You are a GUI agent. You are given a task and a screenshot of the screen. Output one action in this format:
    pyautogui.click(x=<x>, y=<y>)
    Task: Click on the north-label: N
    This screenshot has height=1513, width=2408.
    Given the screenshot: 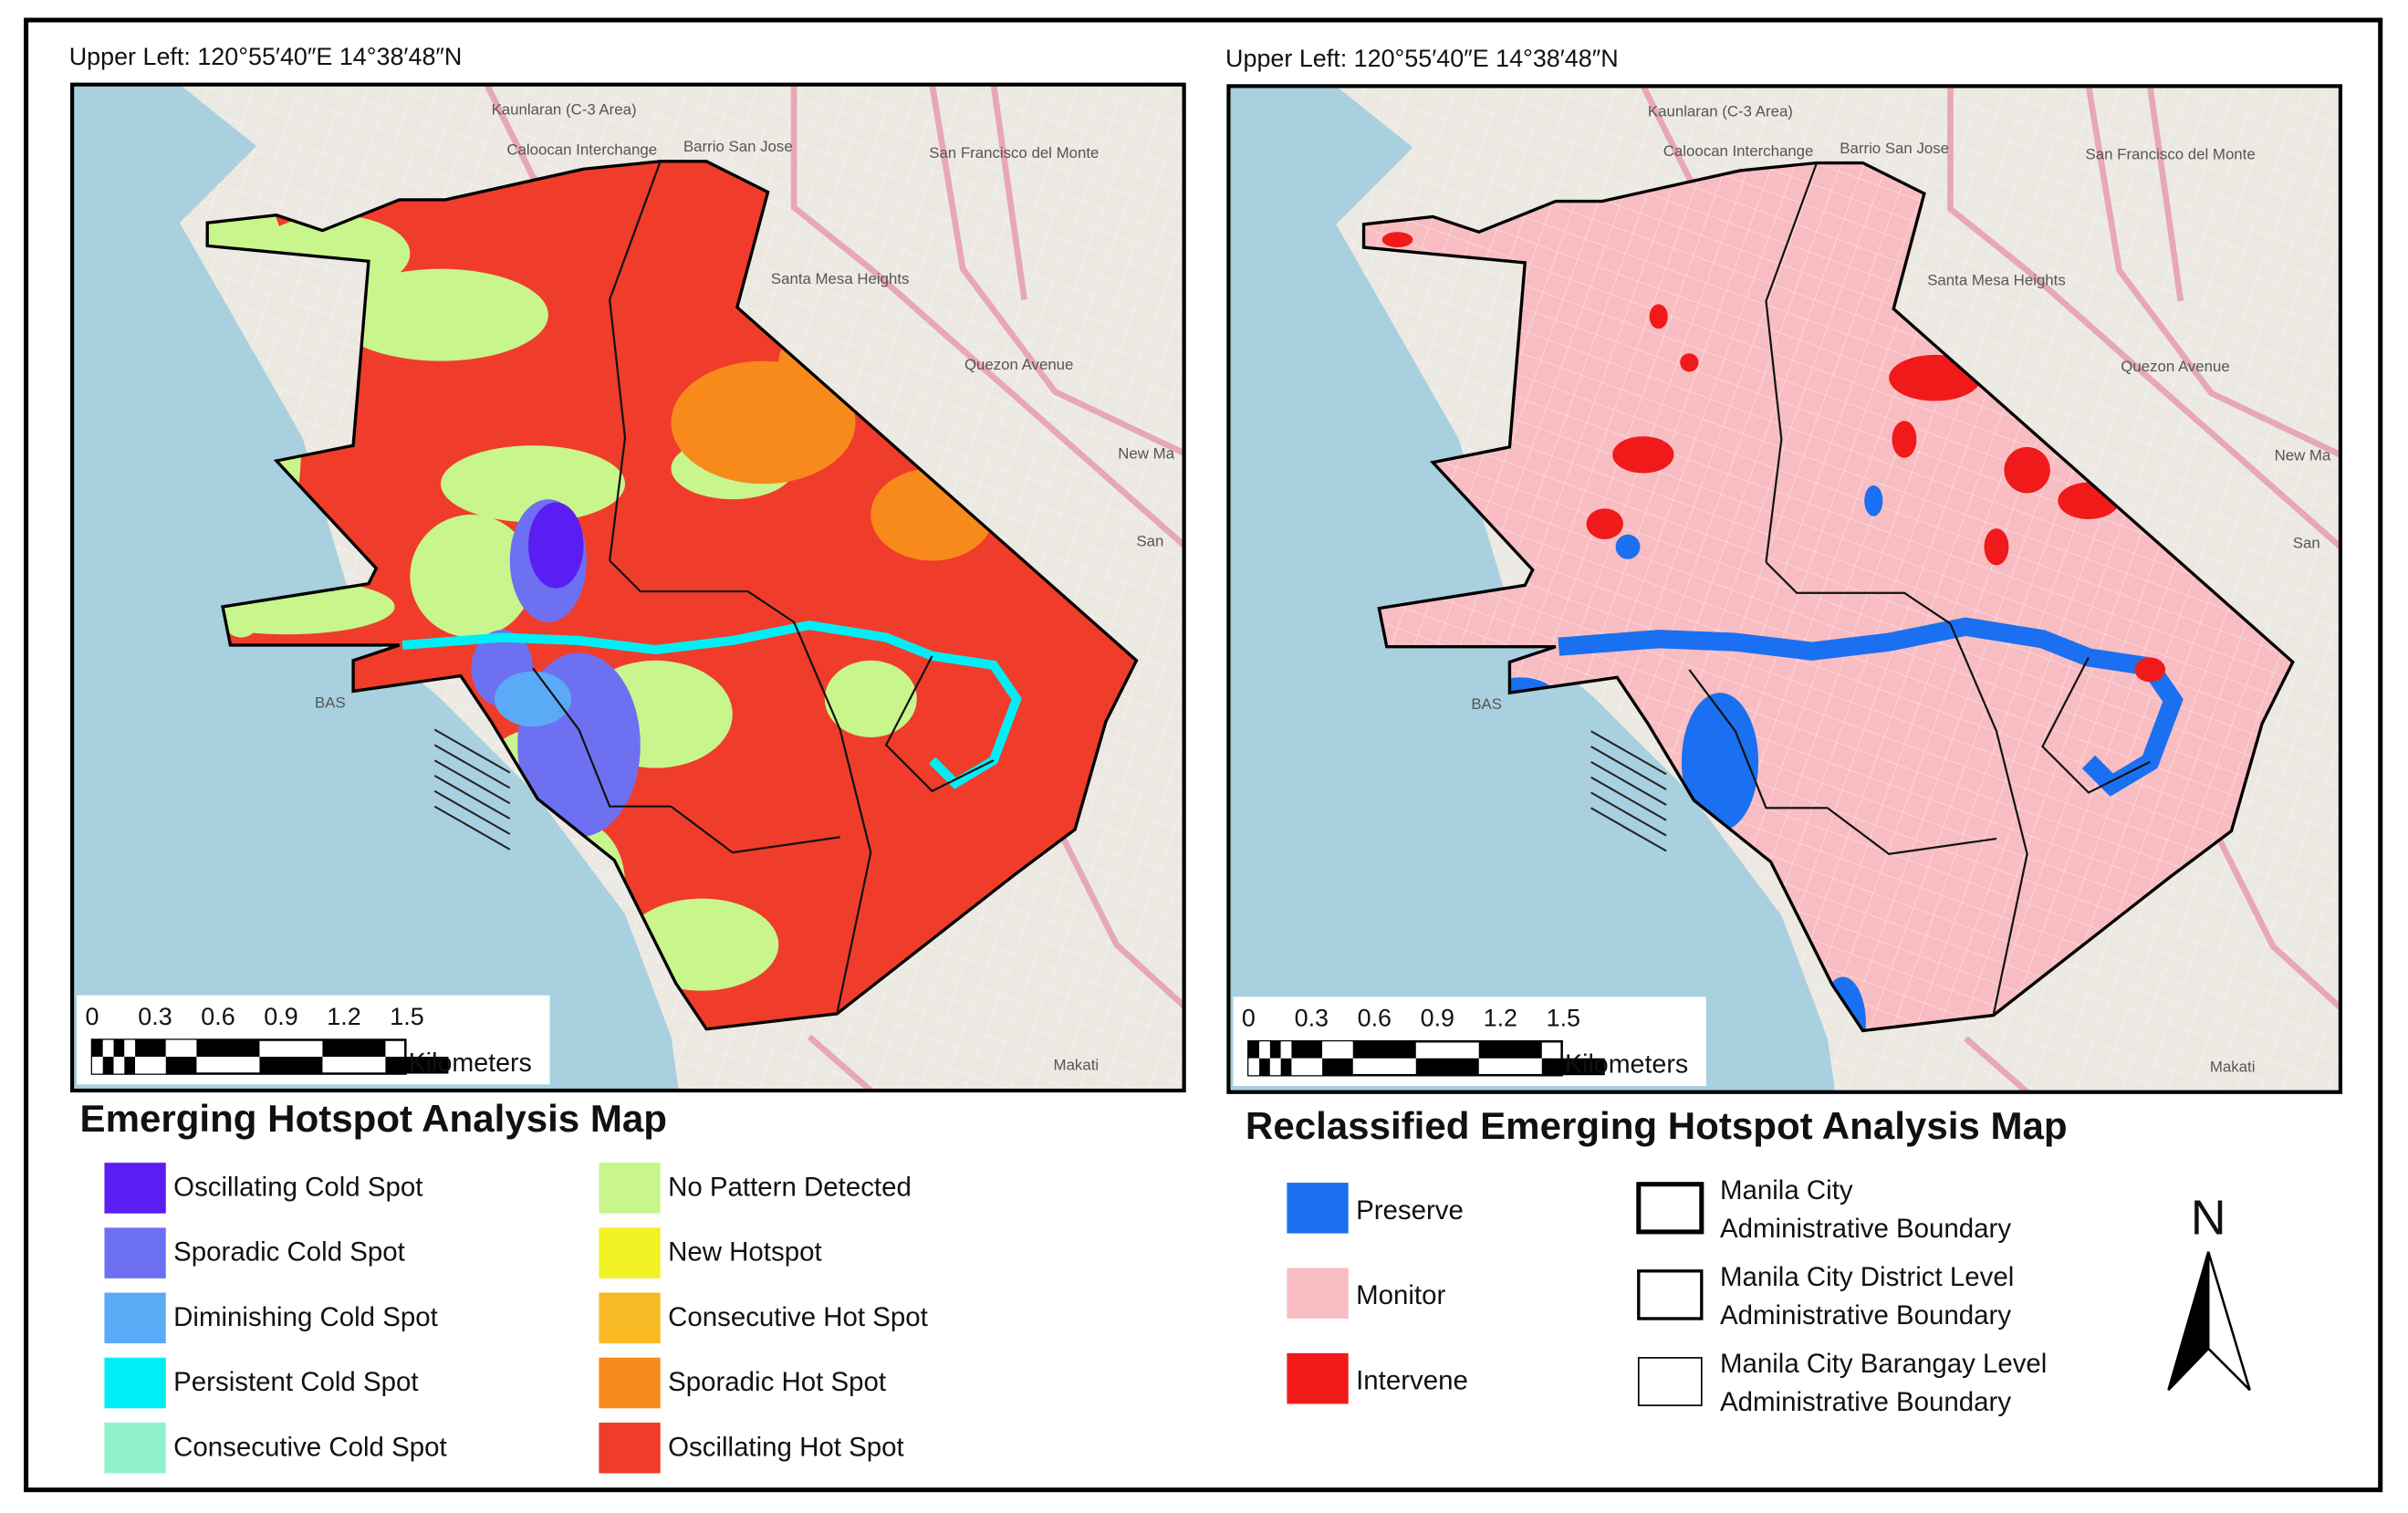 What is the action you would take?
    pyautogui.click(x=2208, y=1217)
    